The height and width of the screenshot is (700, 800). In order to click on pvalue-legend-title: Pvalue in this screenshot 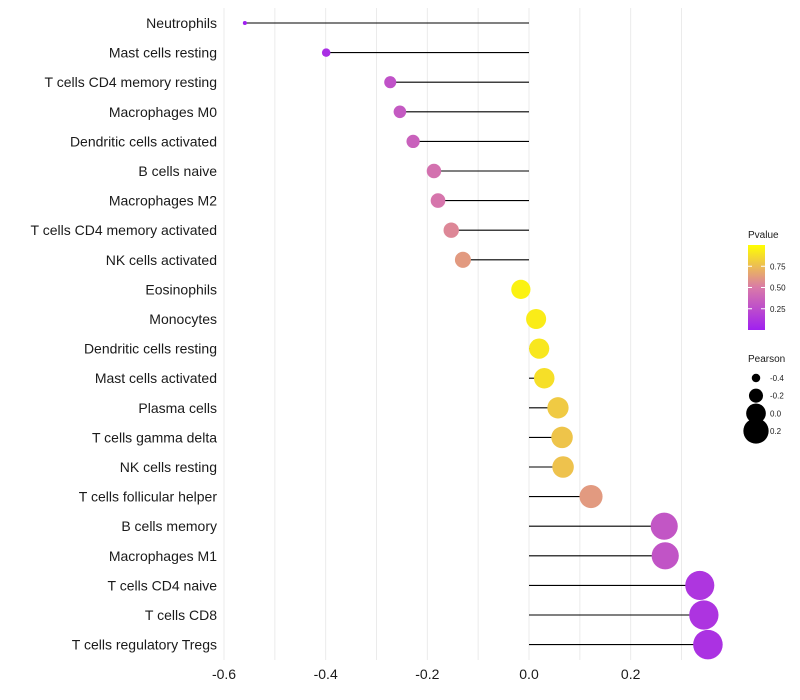, I will do `click(763, 235)`.